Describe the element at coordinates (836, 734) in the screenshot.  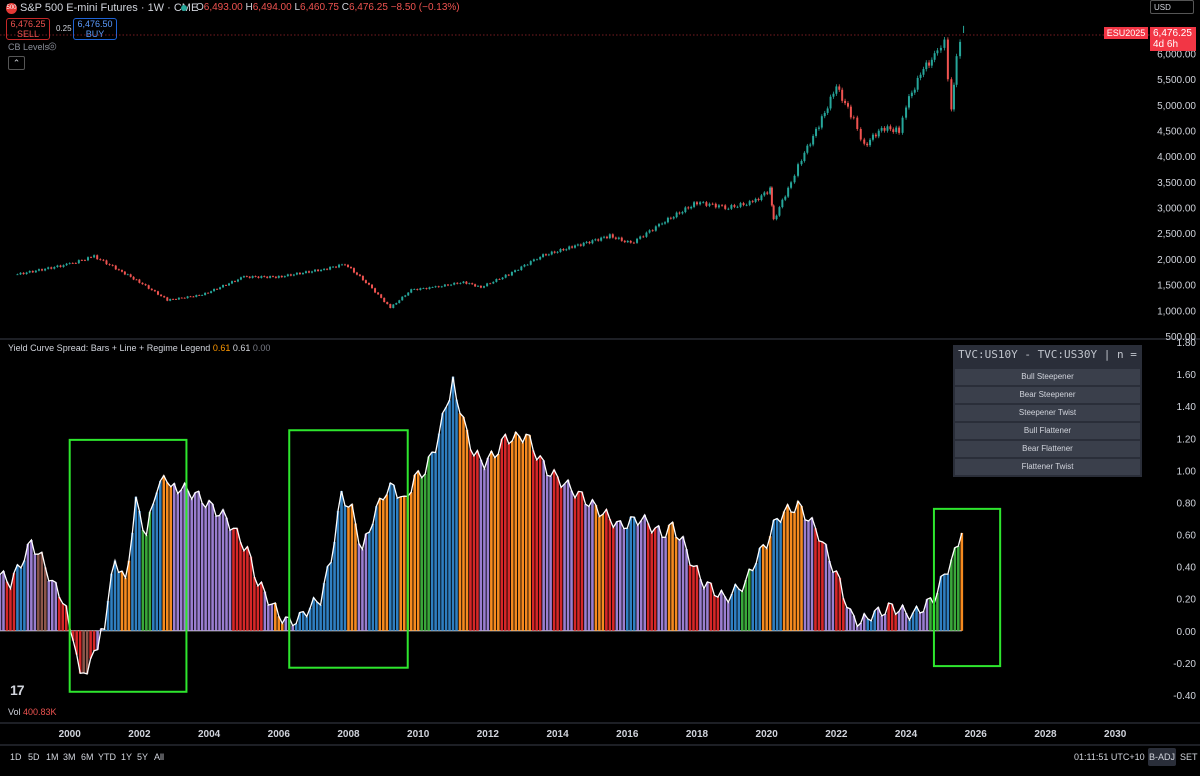
I see `time-tick-label: 2022` at that location.